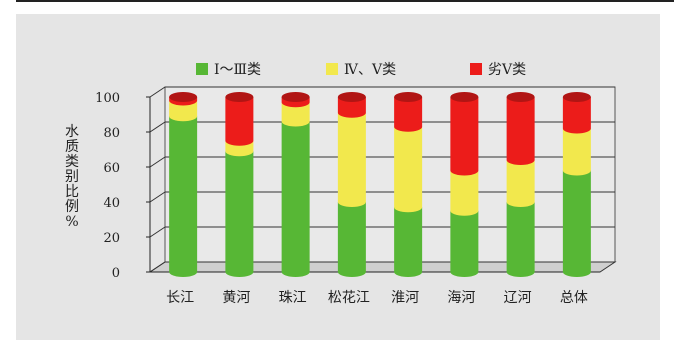 The height and width of the screenshot is (347, 674). I want to click on x-category-label: 淮河, so click(405, 298).